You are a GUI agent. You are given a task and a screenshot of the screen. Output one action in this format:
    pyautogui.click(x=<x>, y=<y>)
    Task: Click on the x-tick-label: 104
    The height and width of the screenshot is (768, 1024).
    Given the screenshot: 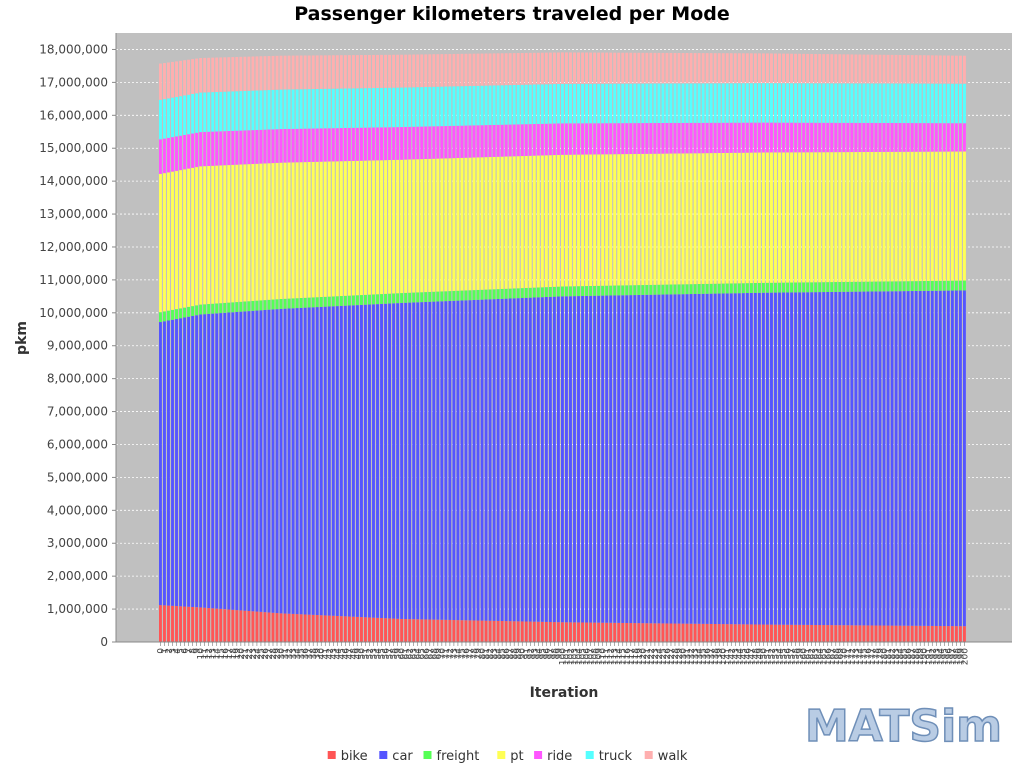 What is the action you would take?
    pyautogui.click(x=580, y=656)
    